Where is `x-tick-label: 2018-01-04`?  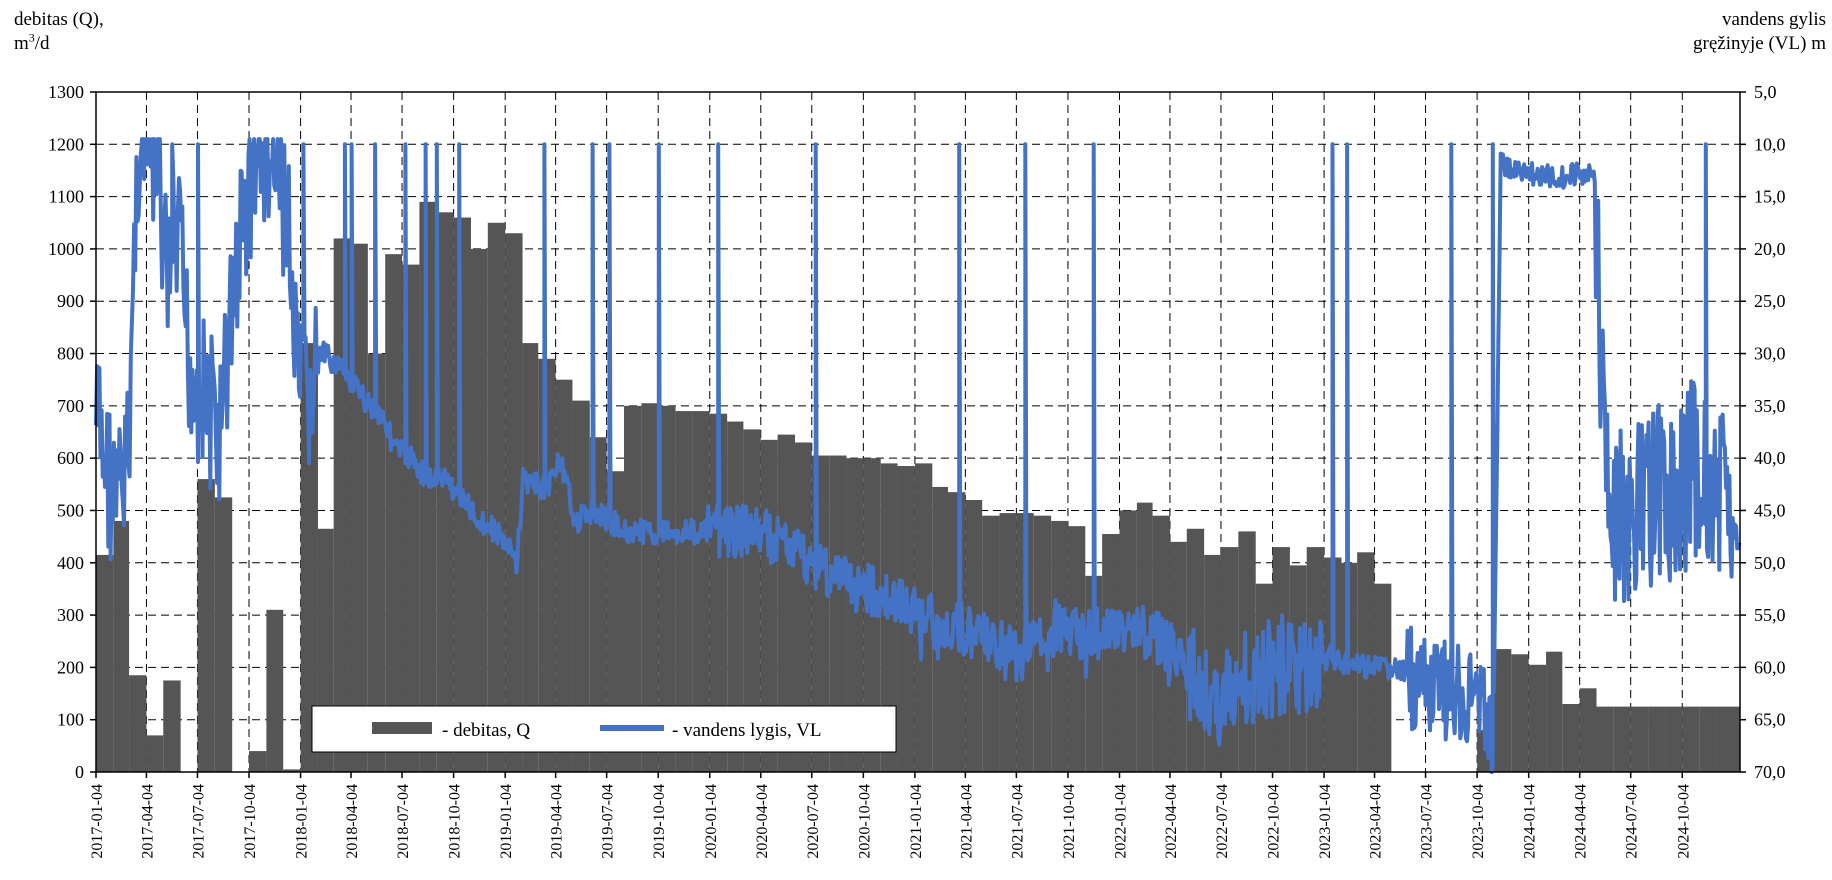 x-tick-label: 2018-01-04 is located at coordinates (302, 821).